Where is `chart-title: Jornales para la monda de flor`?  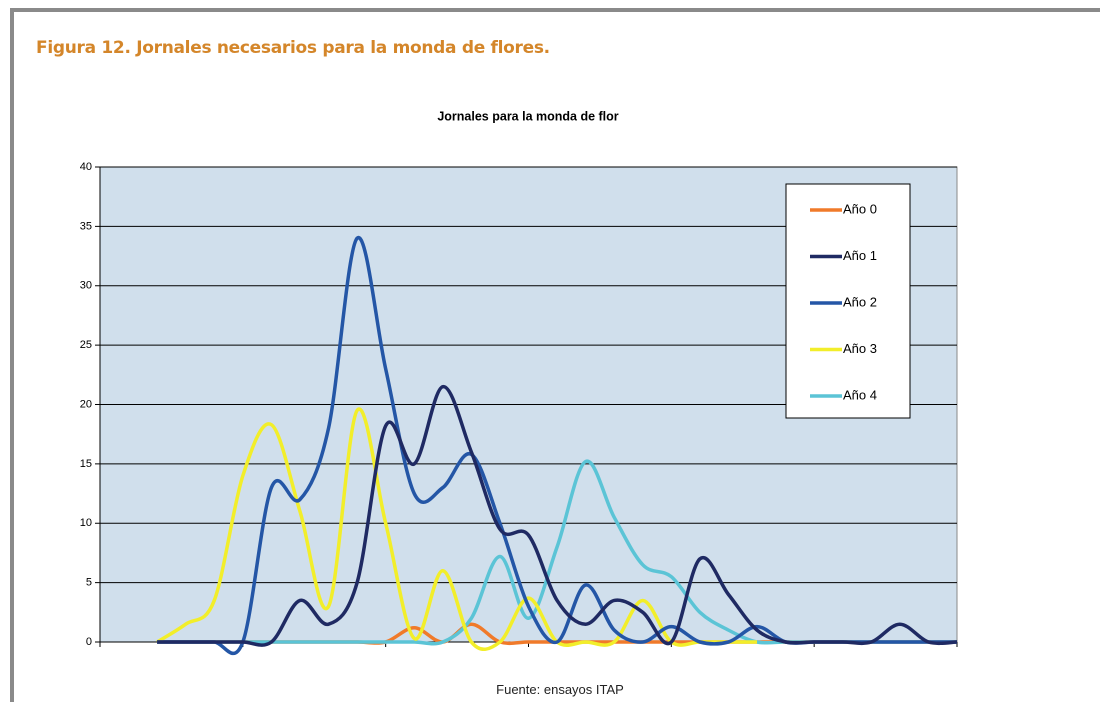 chart-title: Jornales para la monda de flor is located at coordinates (527, 116).